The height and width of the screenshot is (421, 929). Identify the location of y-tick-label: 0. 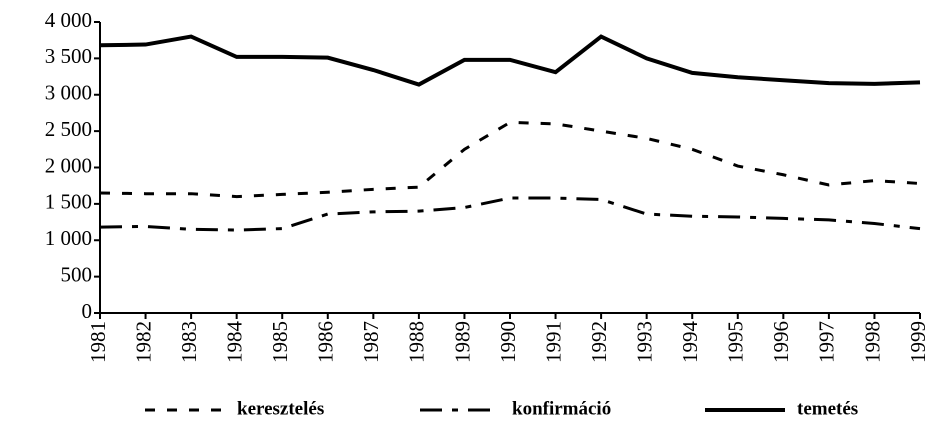
(87, 311).